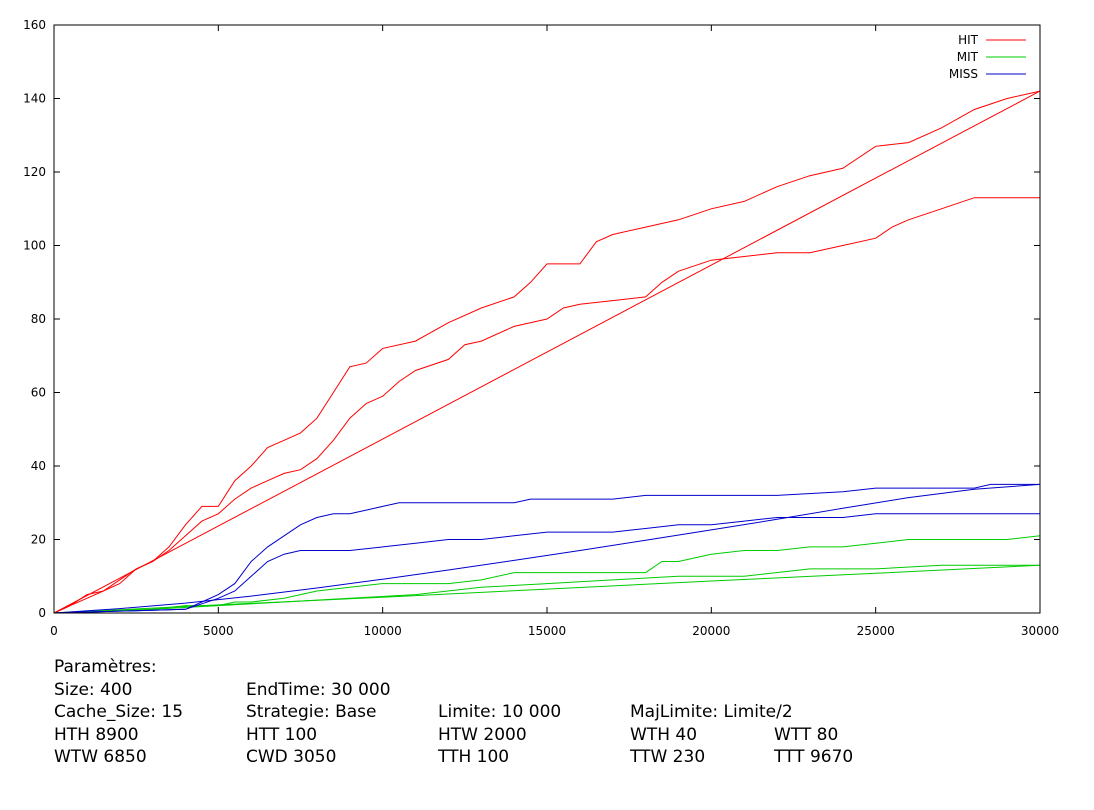 The width and height of the screenshot is (1094, 810). Describe the element at coordinates (34, 99) in the screenshot. I see `y-tick-label: 140` at that location.